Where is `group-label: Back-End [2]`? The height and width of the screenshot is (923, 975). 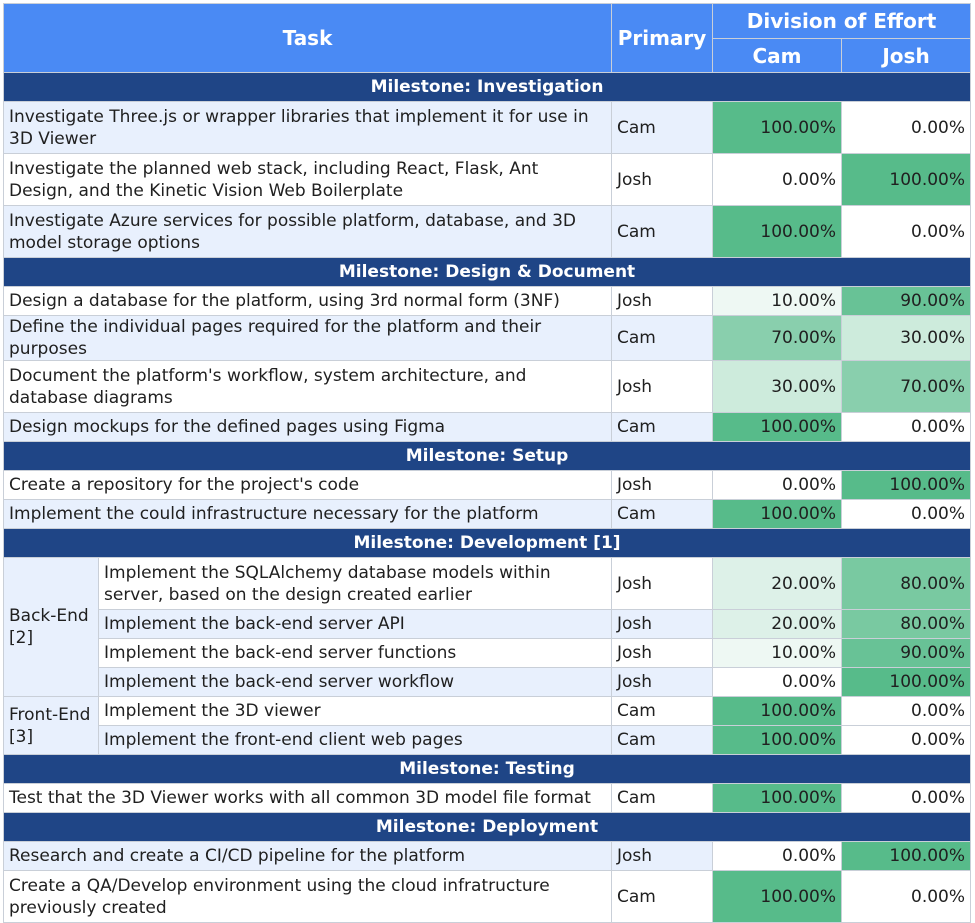
group-label: Back-End [2] is located at coordinates (51, 627).